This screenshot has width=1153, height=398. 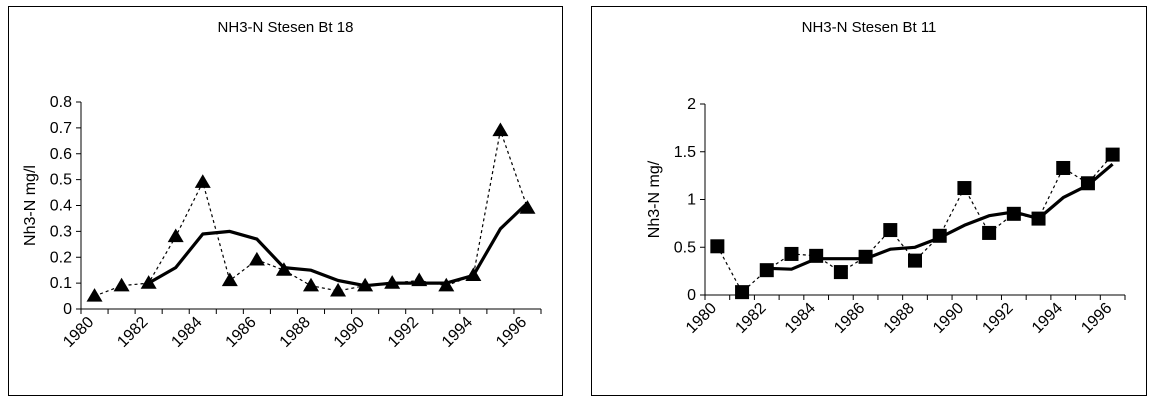 I want to click on chart-title: NH3-N Stesen Bt 18, so click(x=285, y=27).